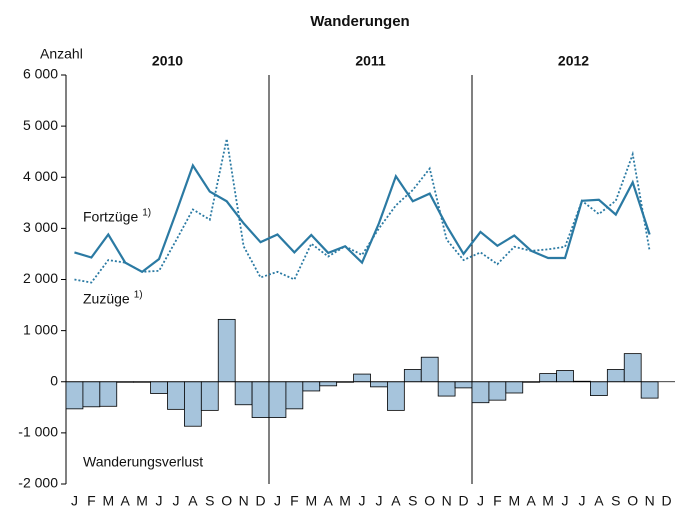  What do you see at coordinates (38, 483) in the screenshot?
I see `y-tick-label: -2 000` at bounding box center [38, 483].